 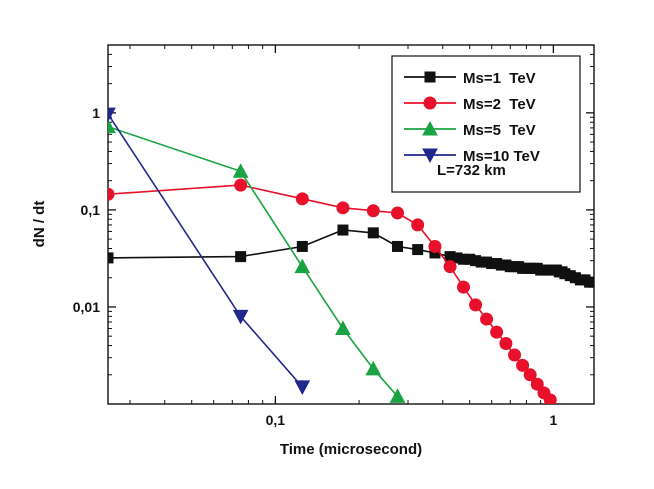 I want to click on distance-annotation: L=732 km, so click(x=471, y=170).